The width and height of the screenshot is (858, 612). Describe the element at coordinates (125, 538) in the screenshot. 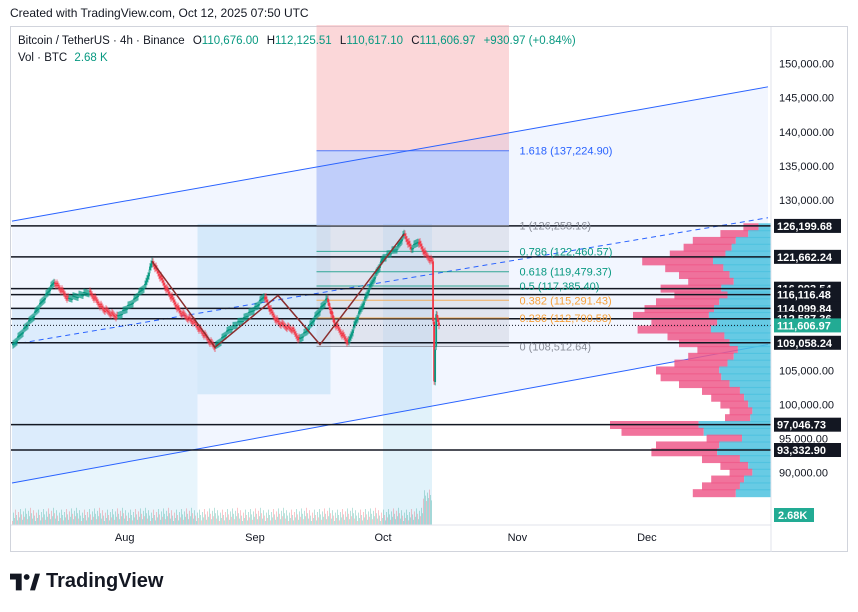

I see `x-tick-label: Aug` at that location.